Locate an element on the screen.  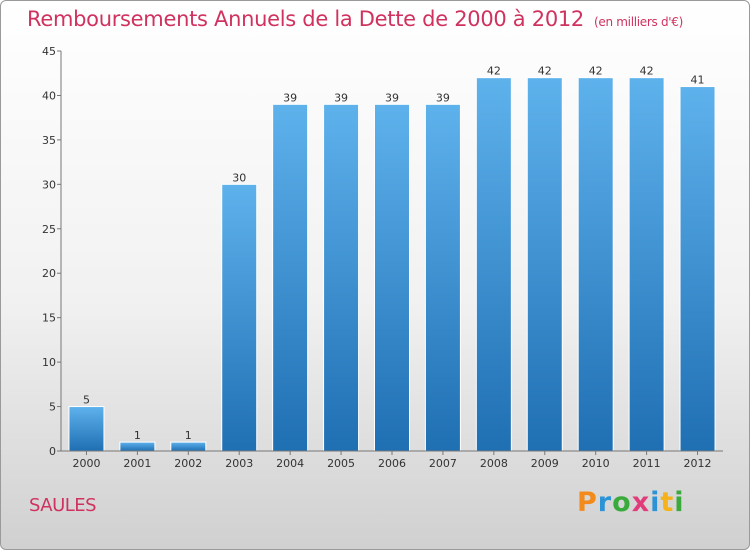
x-tick-label-2012: 2012 is located at coordinates (698, 463).